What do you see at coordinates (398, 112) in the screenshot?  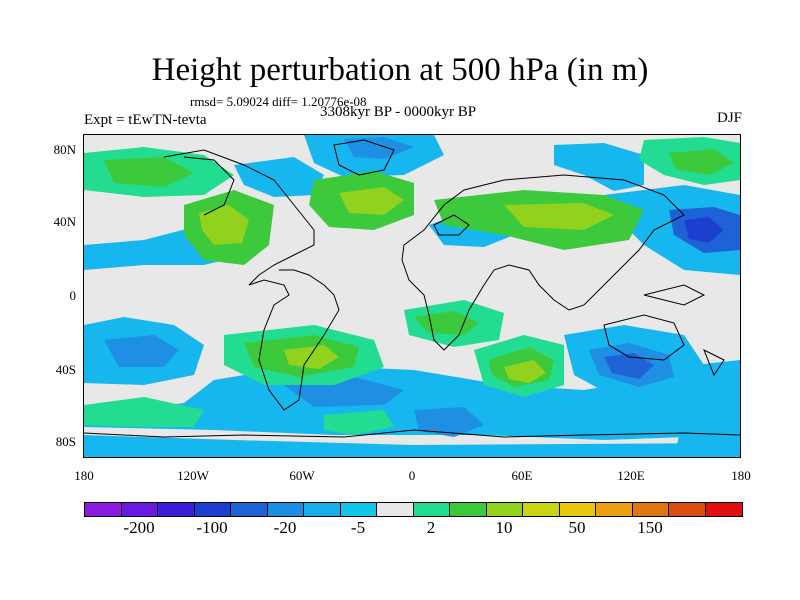 I see `period-label: 3308kyr BP - 0000kyr BP` at bounding box center [398, 112].